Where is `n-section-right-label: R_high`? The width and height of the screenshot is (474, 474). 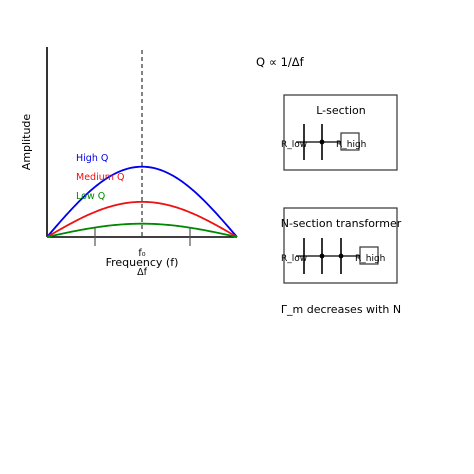
n-section-right-label: R_high is located at coordinates (370, 259).